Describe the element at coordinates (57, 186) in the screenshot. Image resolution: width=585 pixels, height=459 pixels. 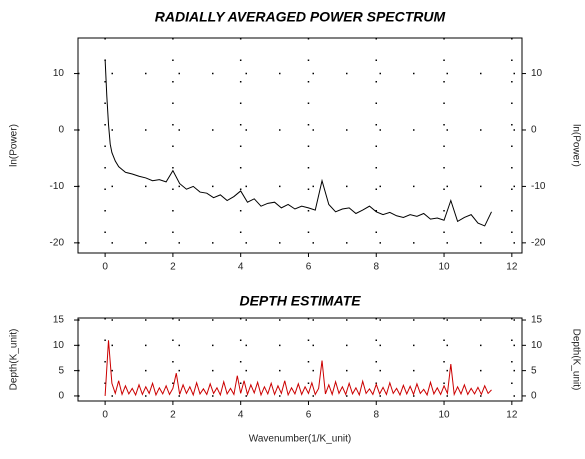
I see `y-tick-label: -10` at that location.